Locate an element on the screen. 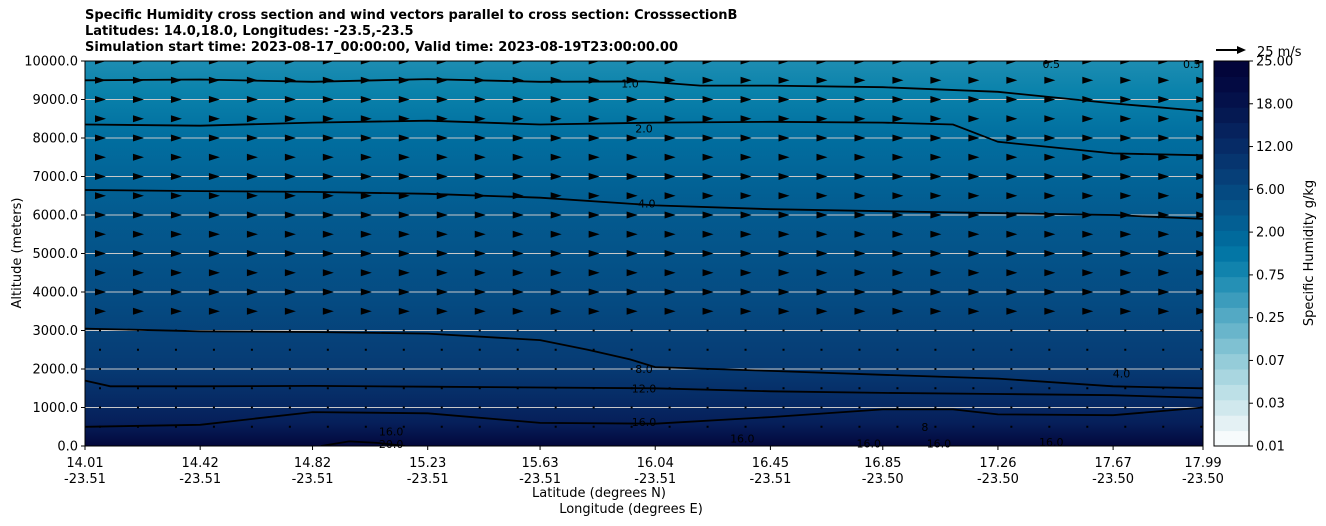  colorbar-label: Specific Humidity g/kg is located at coordinates (1309, 253).